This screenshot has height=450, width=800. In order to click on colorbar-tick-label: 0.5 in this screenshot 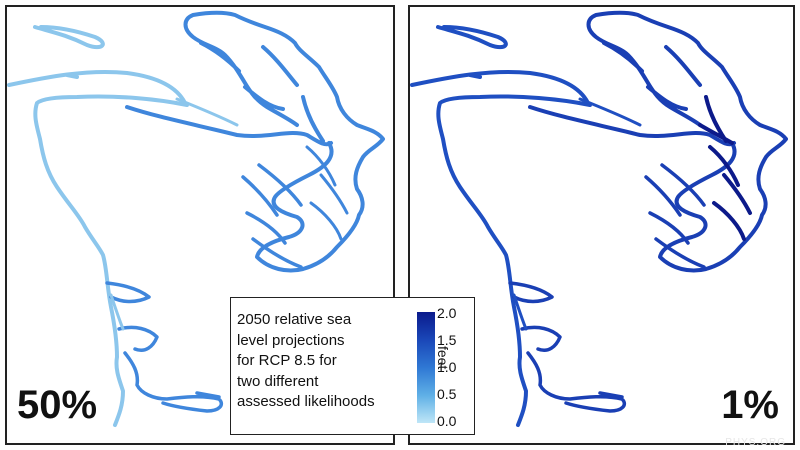, I will do `click(447, 394)`.